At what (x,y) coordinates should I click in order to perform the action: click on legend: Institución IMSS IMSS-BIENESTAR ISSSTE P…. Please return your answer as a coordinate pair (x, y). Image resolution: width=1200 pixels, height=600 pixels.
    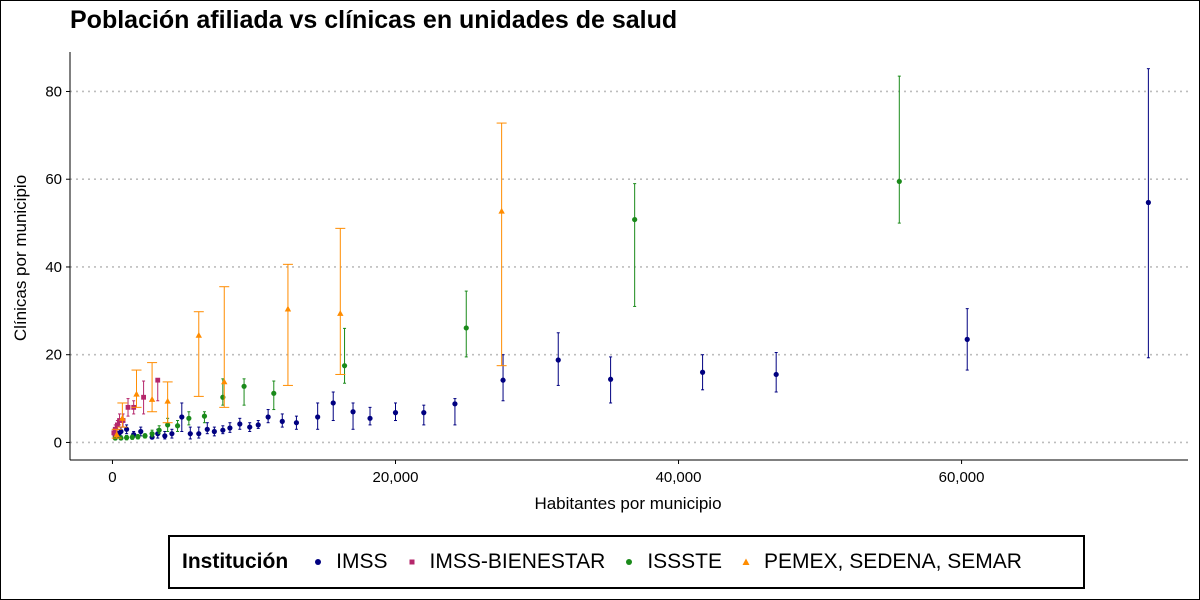
    Looking at the image, I should click on (626, 562).